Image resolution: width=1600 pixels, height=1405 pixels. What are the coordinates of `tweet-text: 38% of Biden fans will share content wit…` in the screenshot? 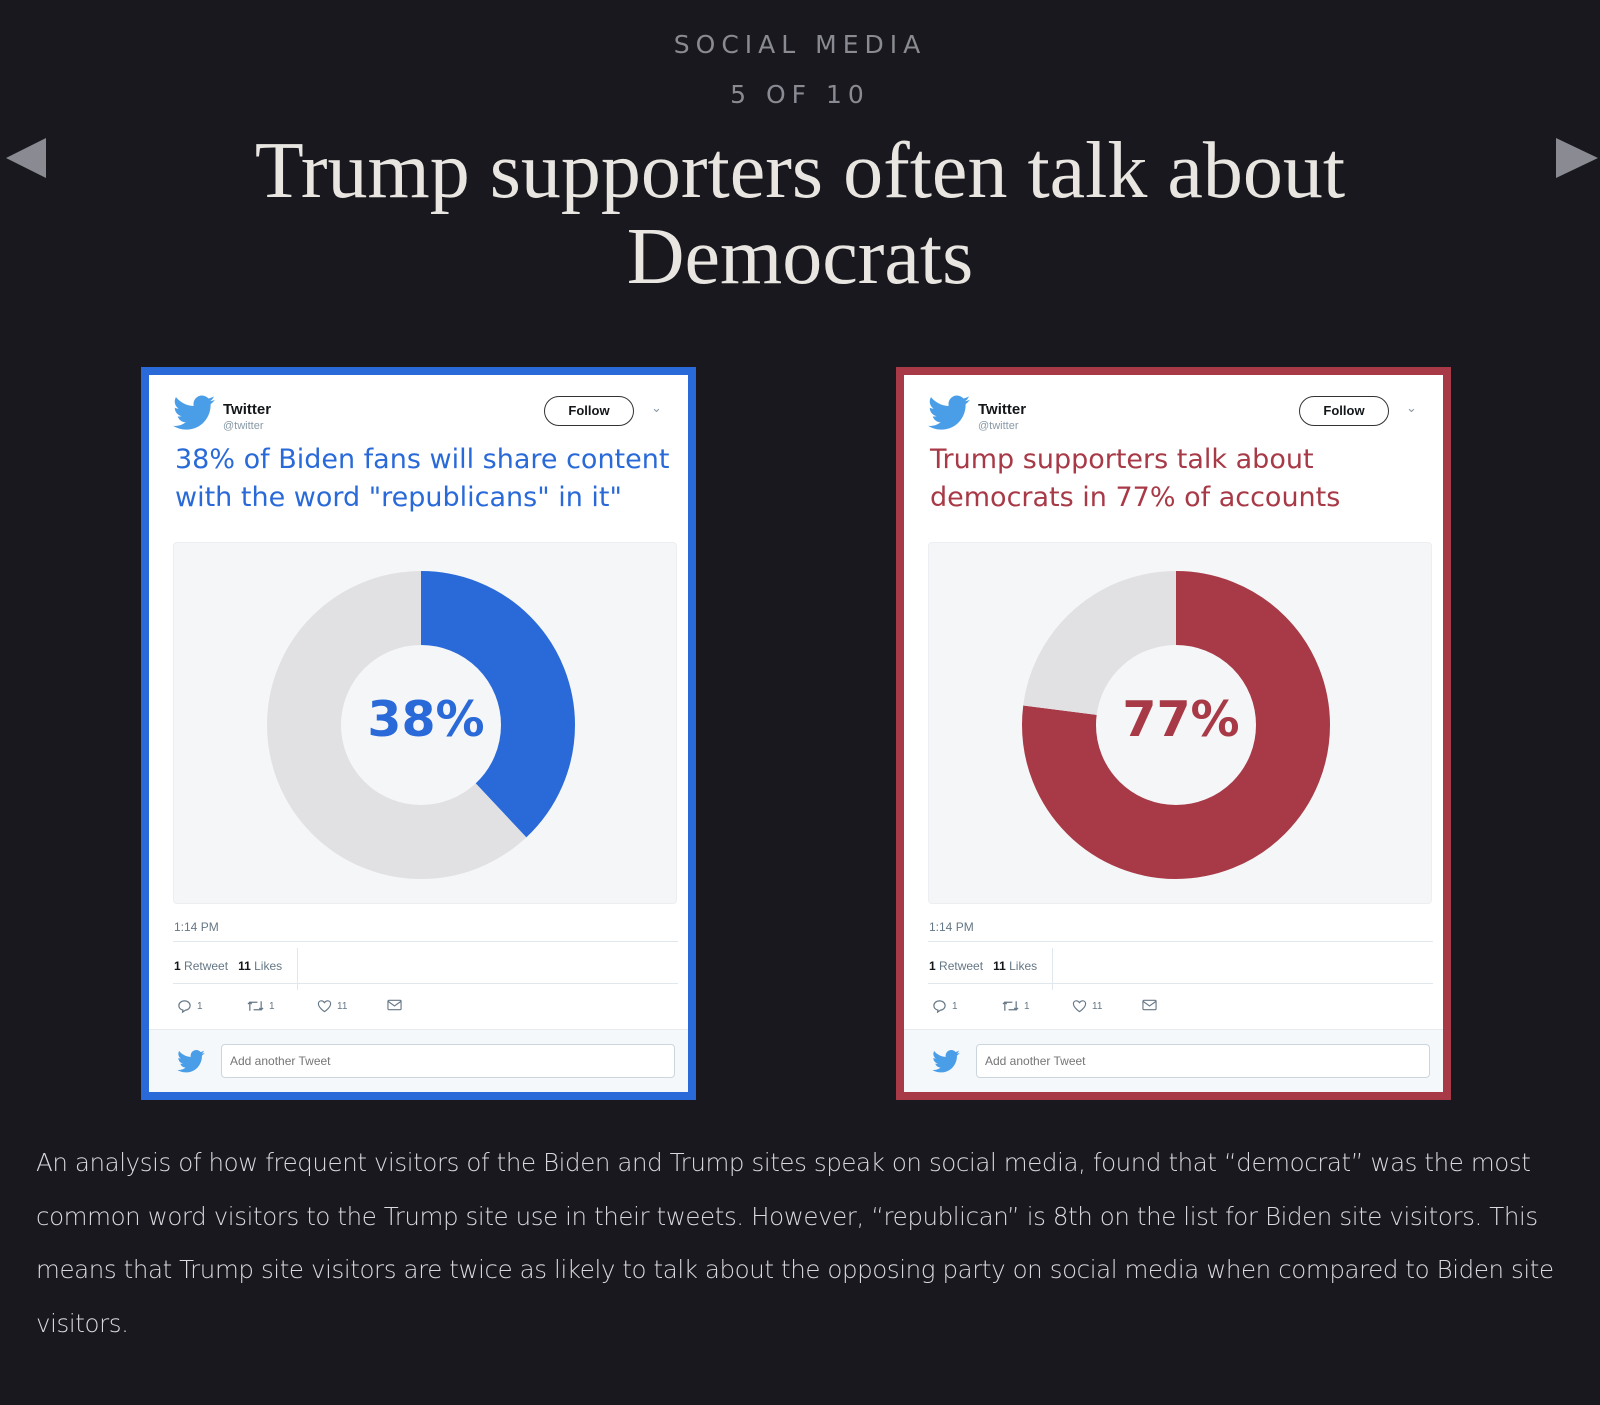 It's located at (422, 478).